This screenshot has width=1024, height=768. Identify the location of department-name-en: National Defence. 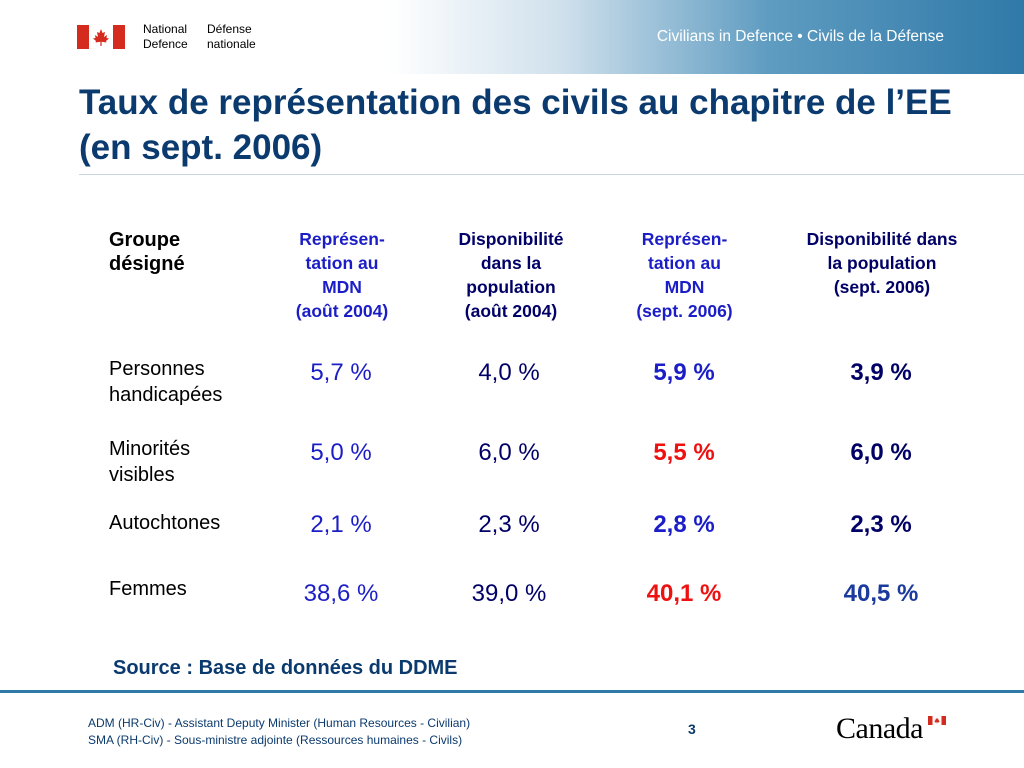
(165, 36).